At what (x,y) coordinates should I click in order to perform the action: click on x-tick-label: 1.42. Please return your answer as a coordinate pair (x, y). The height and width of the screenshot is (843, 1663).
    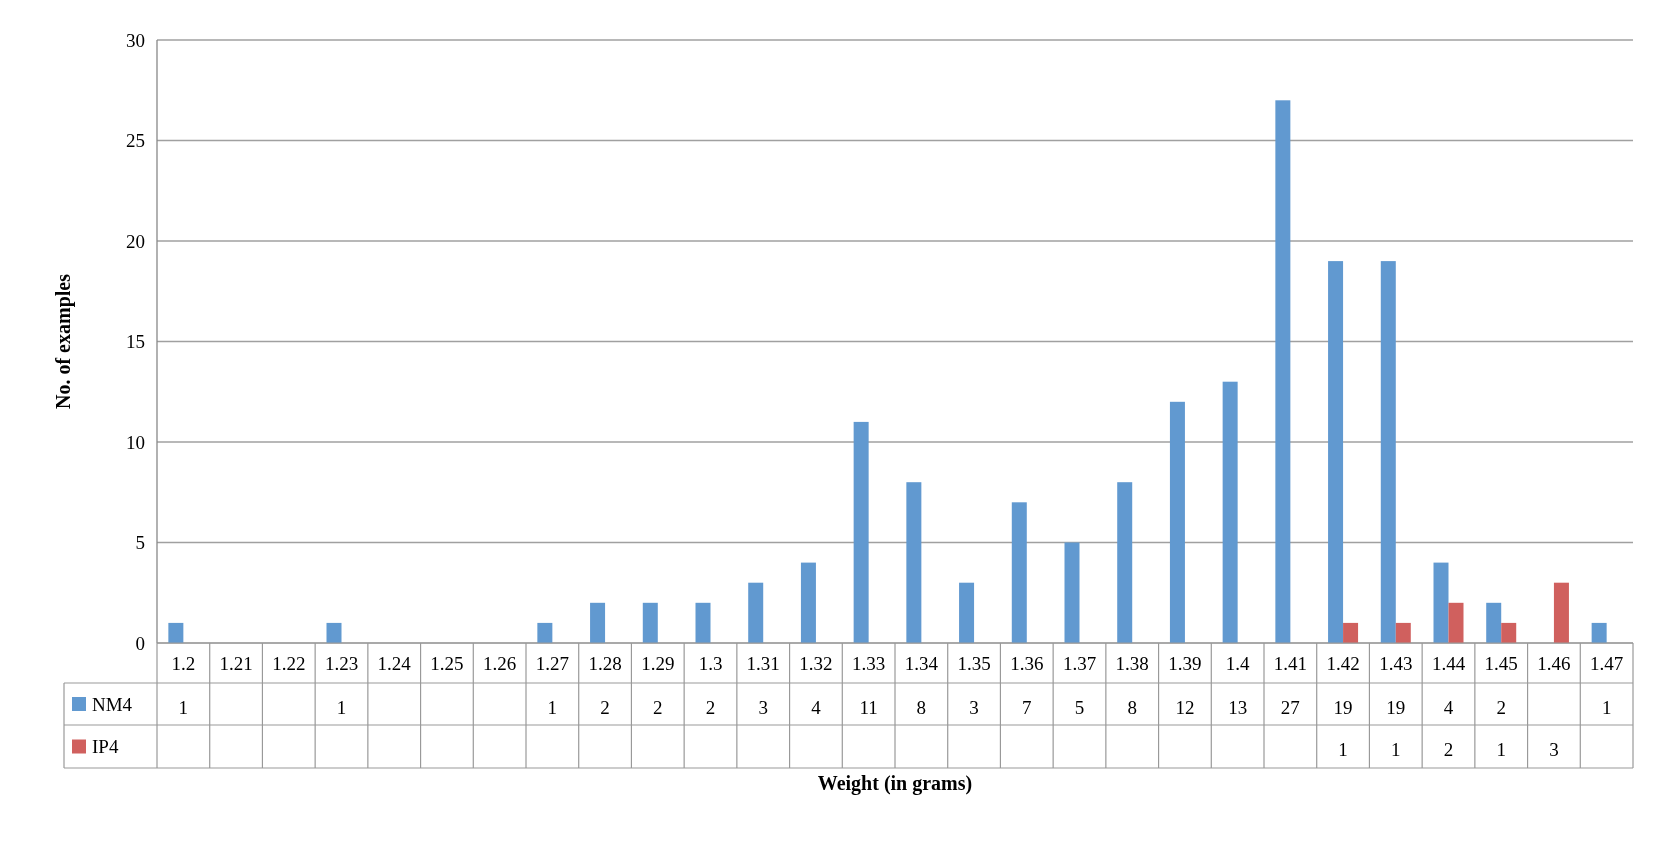
    Looking at the image, I should click on (1343, 663).